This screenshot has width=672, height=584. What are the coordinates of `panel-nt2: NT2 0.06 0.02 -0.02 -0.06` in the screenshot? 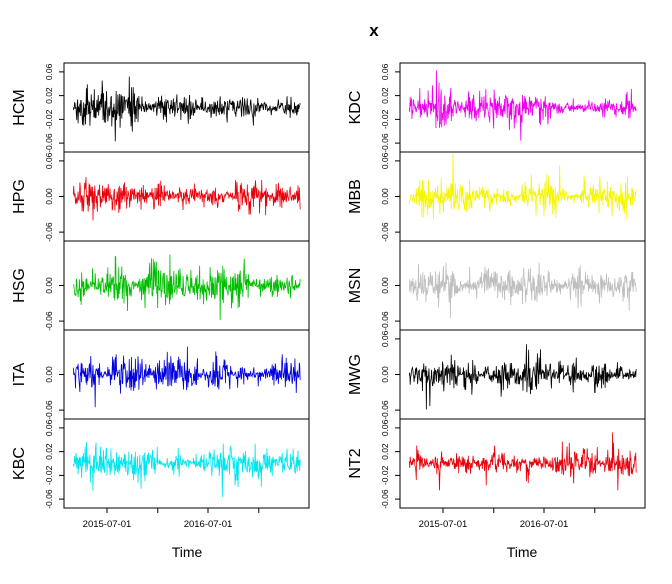 It's located at (496, 463).